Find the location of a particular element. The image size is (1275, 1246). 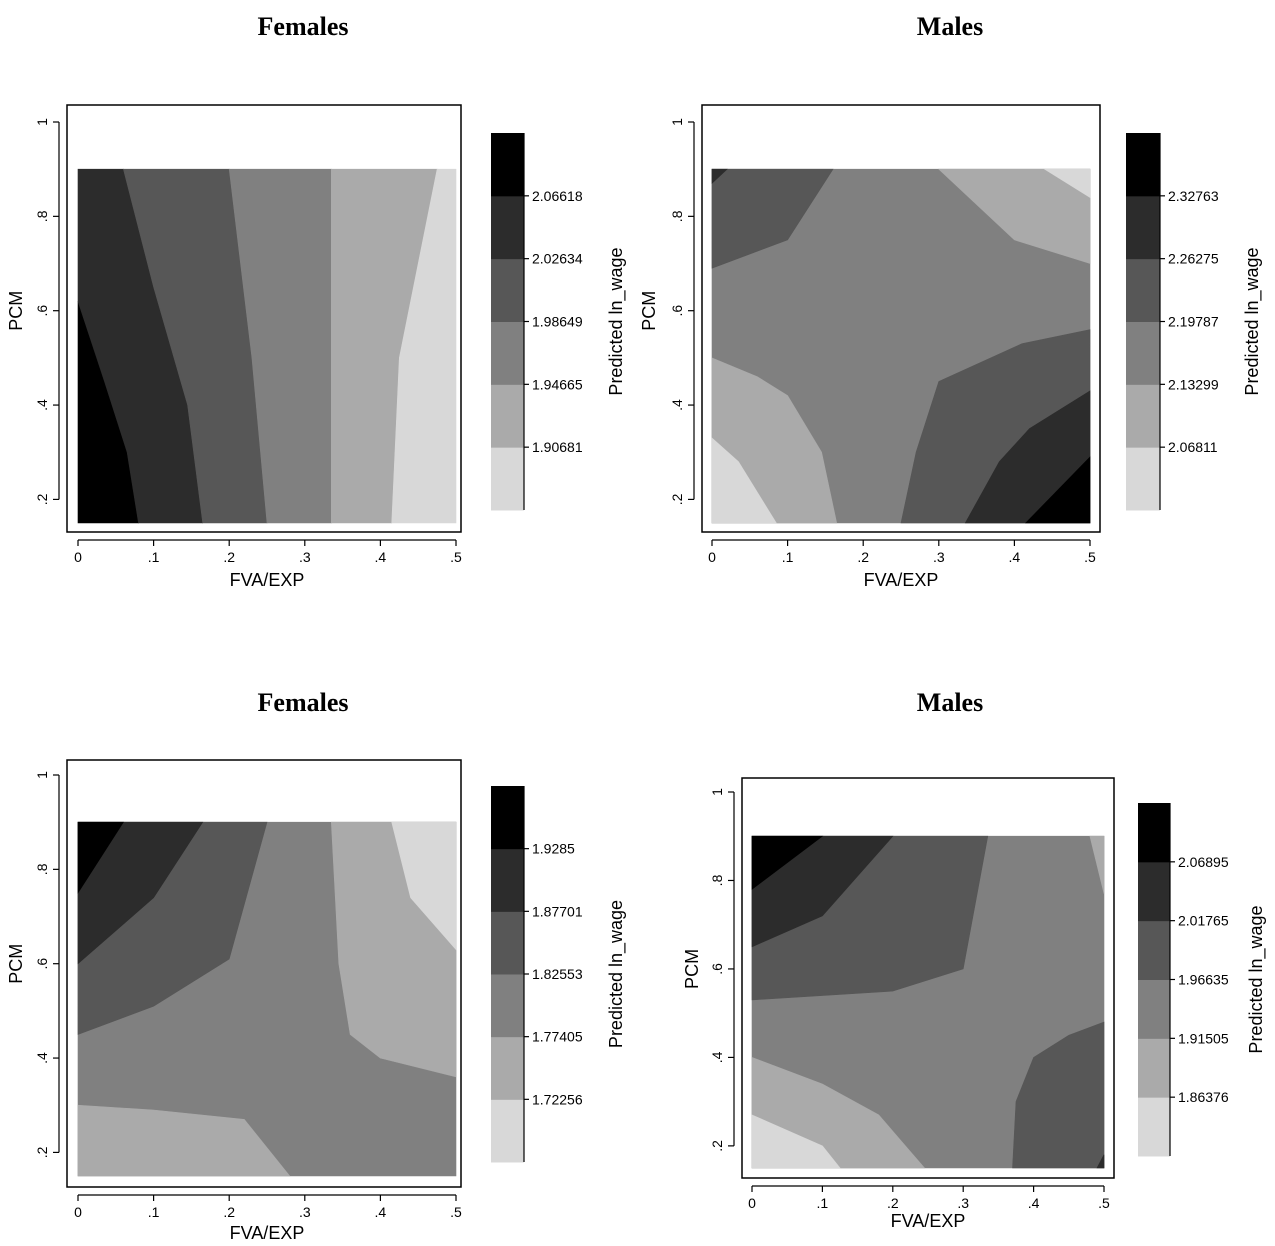

colorbar-tick-label: 2.06618 is located at coordinates (557, 196).